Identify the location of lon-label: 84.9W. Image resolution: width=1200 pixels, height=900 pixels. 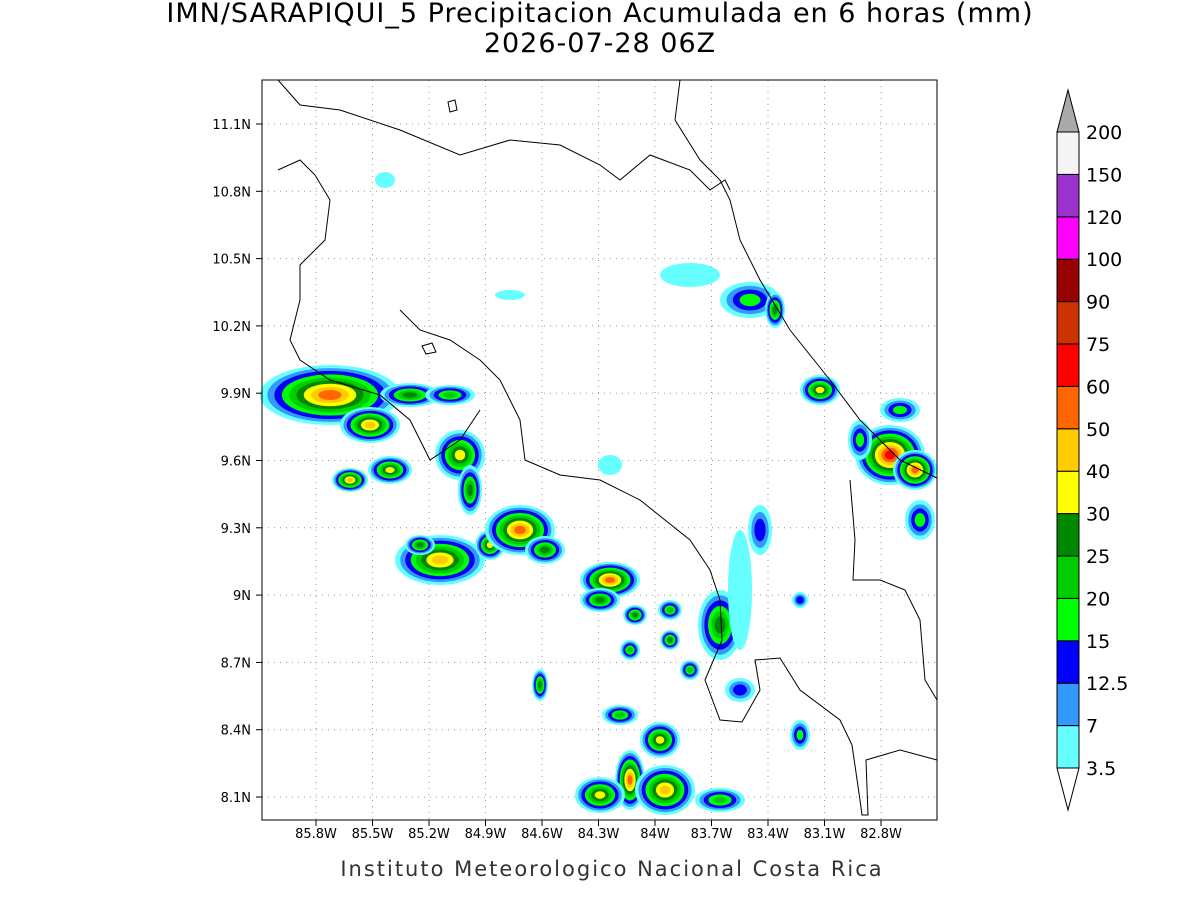
(486, 834).